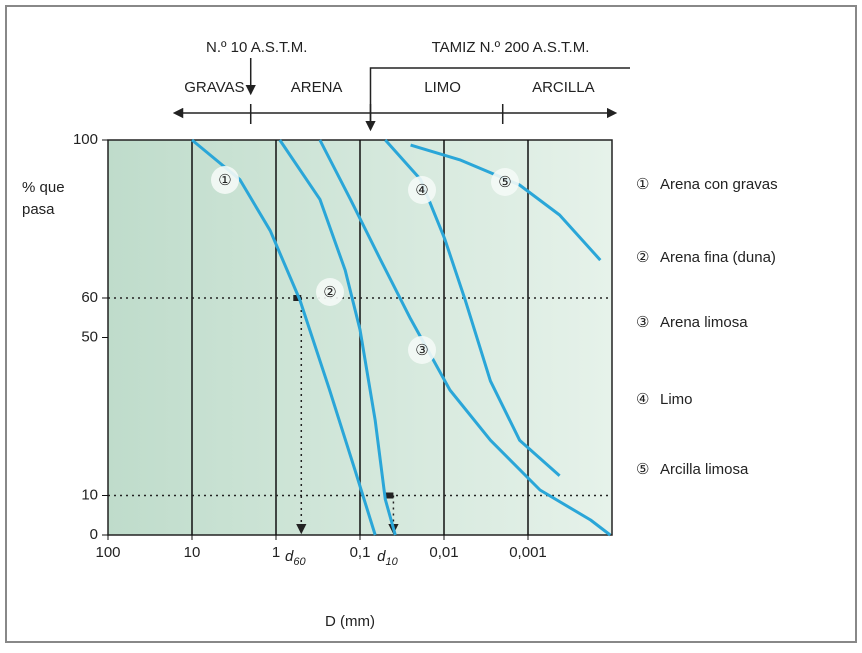 This screenshot has height=653, width=862. I want to click on x-axis-label: D (mm), so click(350, 621).